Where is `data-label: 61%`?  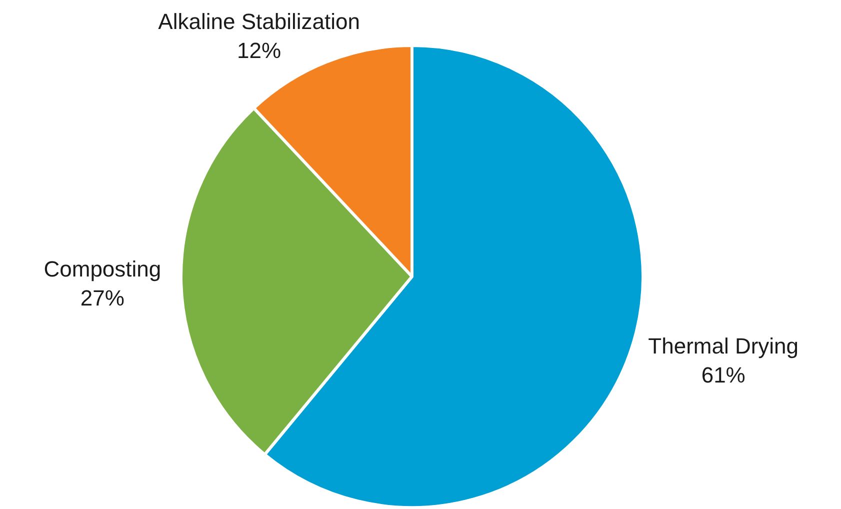
data-label: 61% is located at coordinates (723, 375).